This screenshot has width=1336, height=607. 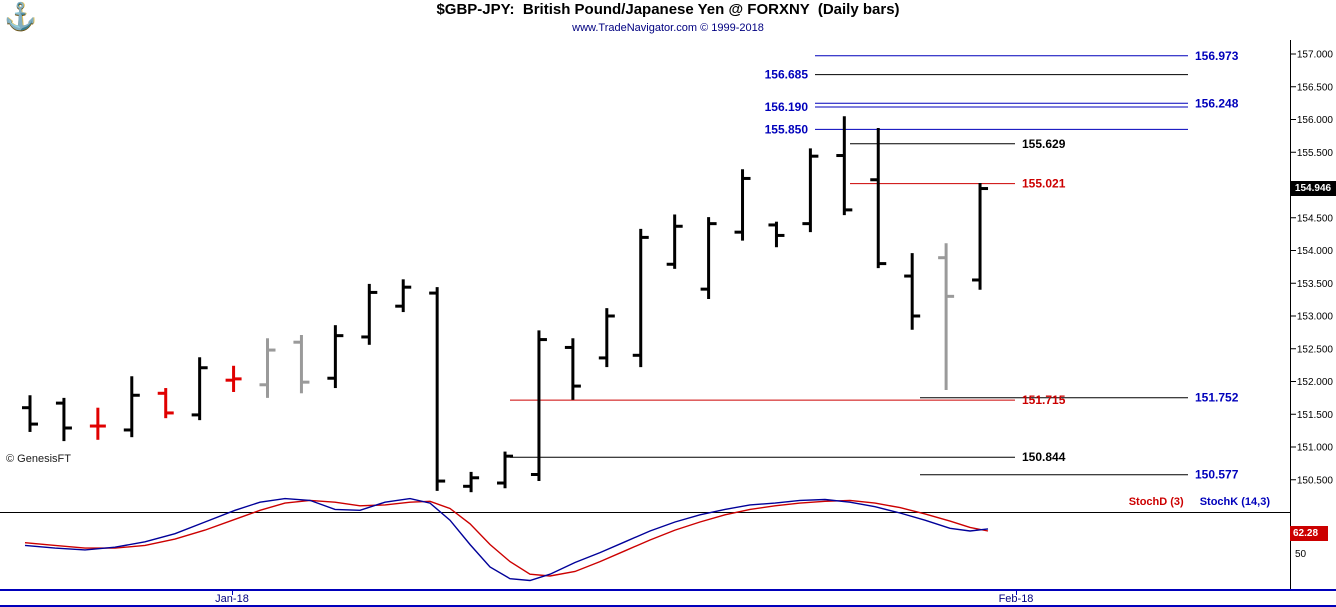 I want to click on price-level: 151.715, so click(x=788, y=400).